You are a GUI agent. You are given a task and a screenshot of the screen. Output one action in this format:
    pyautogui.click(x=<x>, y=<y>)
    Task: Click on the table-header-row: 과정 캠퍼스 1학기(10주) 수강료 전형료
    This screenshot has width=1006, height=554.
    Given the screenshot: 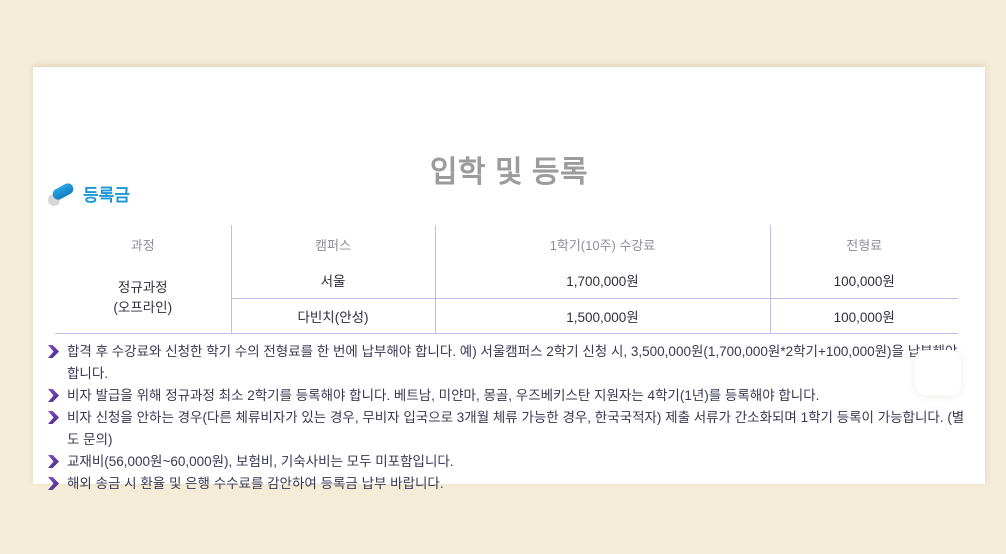 What is the action you would take?
    pyautogui.click(x=506, y=244)
    